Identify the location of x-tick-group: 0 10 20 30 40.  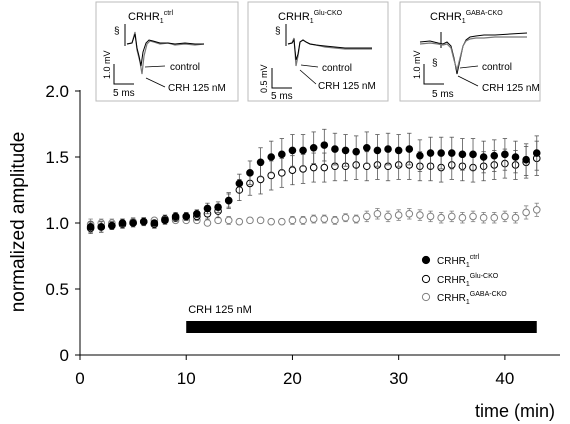
(294, 371).